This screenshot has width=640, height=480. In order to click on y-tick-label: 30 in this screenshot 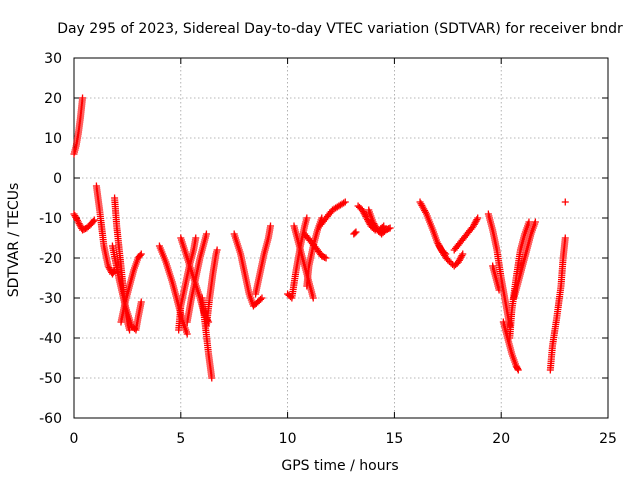, I will do `click(53, 59)`.